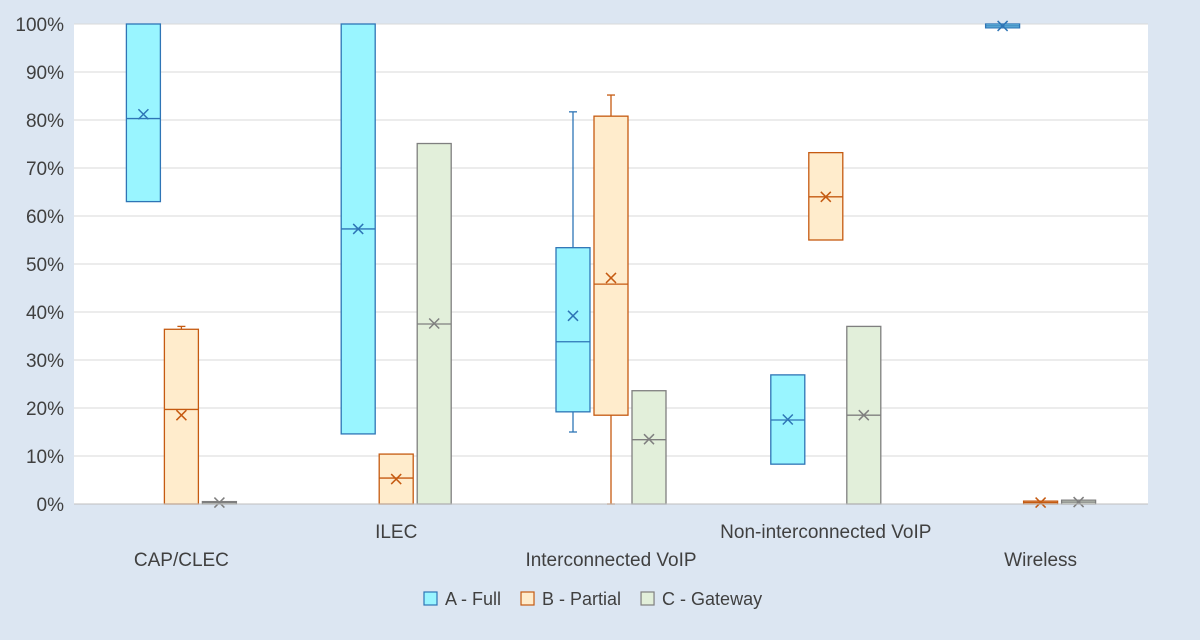 This screenshot has height=640, width=1200. Describe the element at coordinates (45, 409) in the screenshot. I see `y-tick-label: 20%` at that location.